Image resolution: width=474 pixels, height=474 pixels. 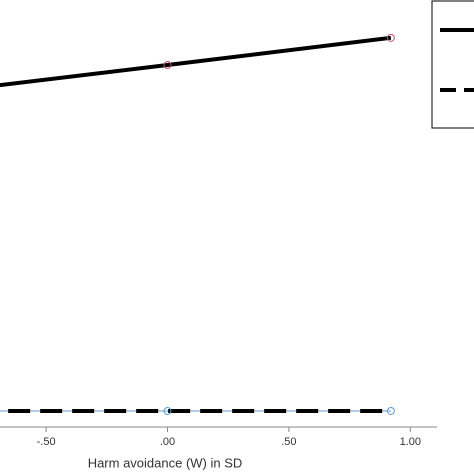 I want to click on x-tick-label: 1.00, so click(x=410, y=442).